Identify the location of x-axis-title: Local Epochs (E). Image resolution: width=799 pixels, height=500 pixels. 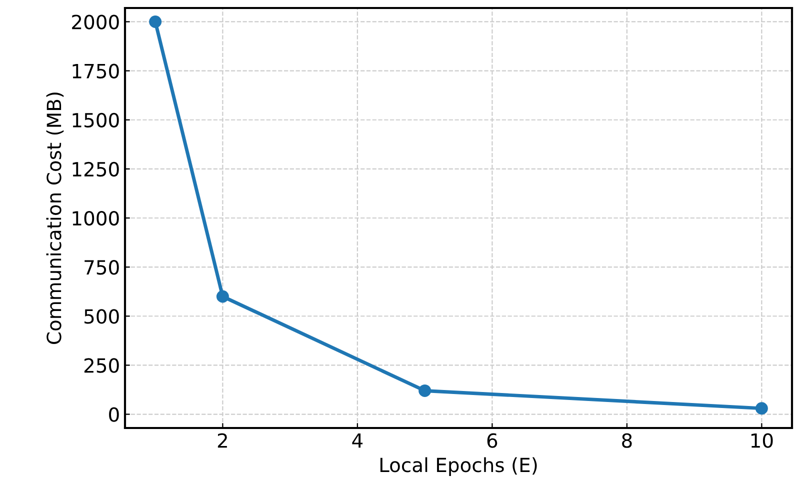
(458, 466).